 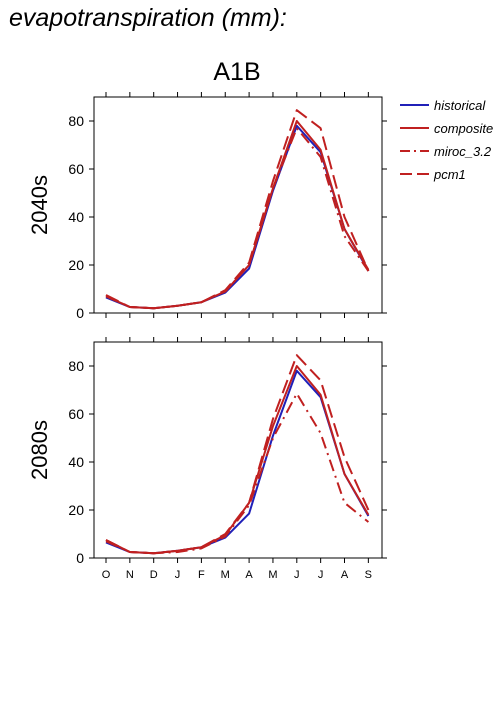 I want to click on x-tick-label: S, so click(x=368, y=575).